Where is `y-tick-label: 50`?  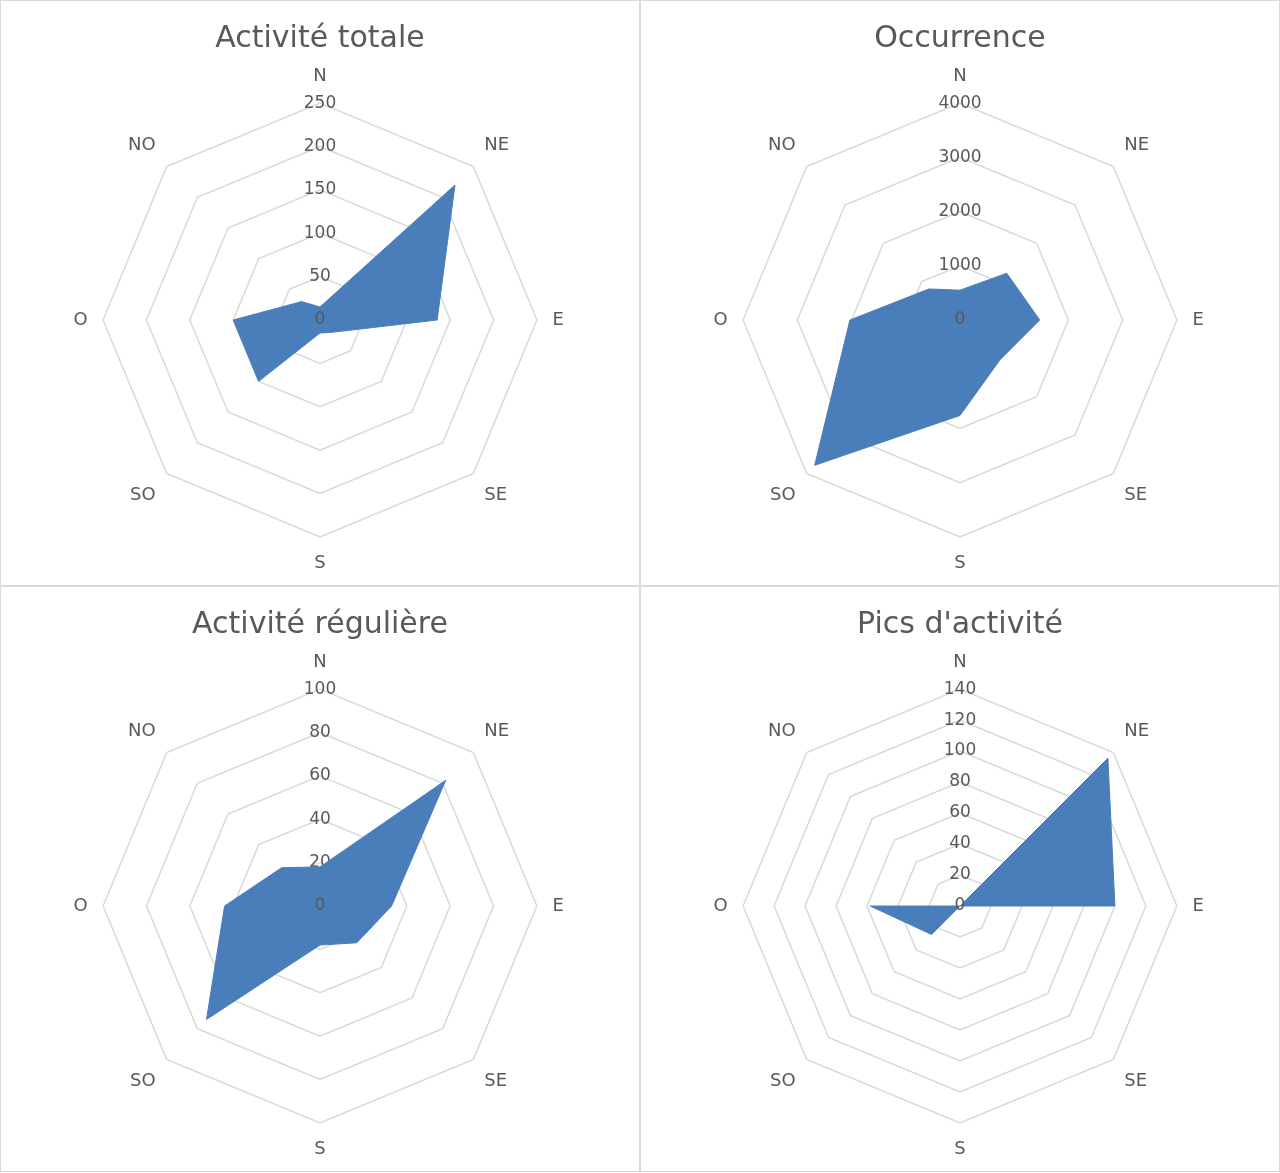 y-tick-label: 50 is located at coordinates (320, 275).